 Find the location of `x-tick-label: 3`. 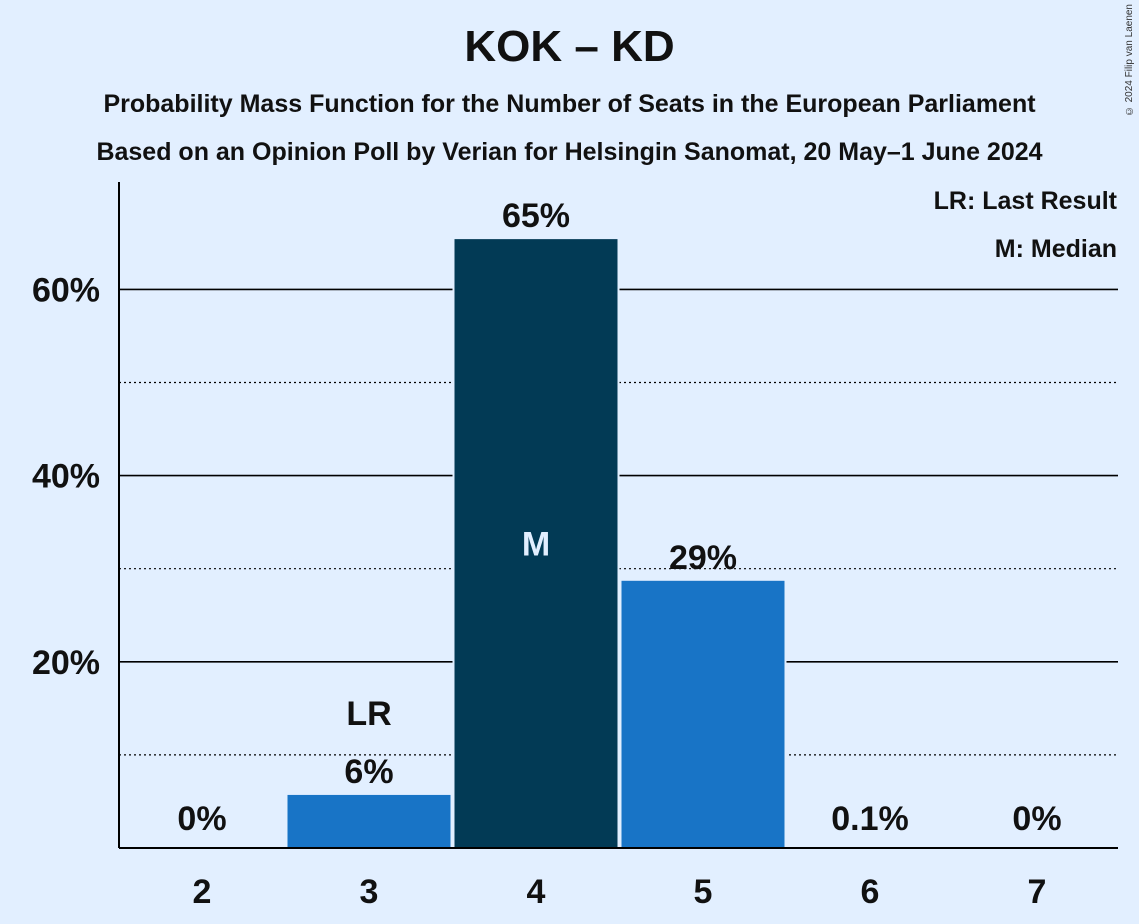

x-tick-label: 3 is located at coordinates (369, 892).